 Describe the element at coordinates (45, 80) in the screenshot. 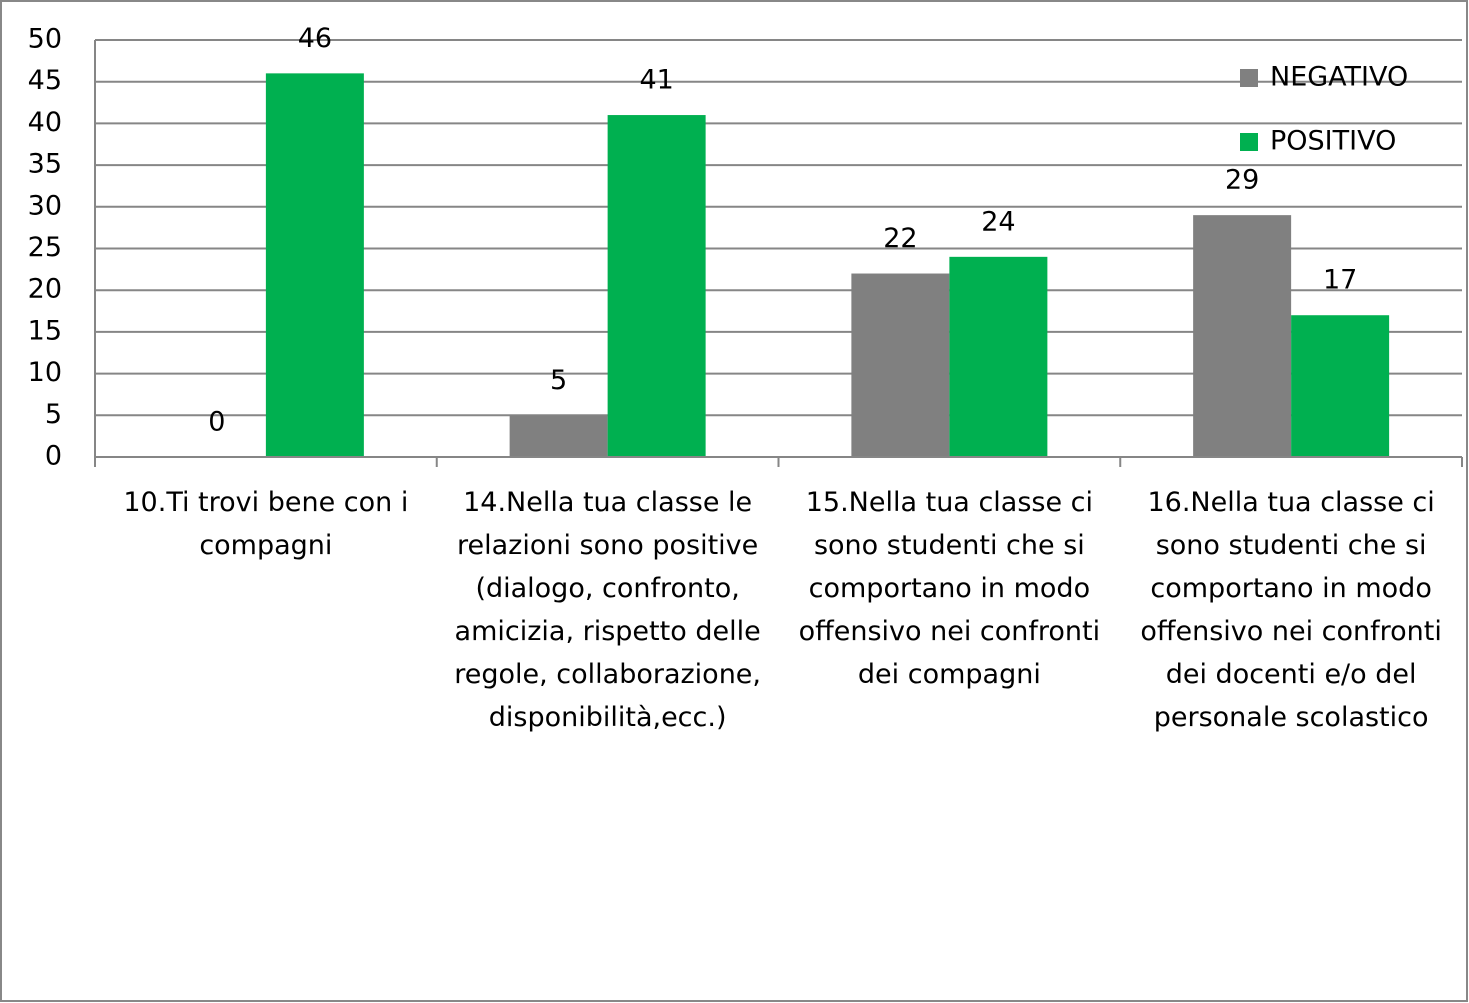

I see `y-tick-label: 45` at that location.